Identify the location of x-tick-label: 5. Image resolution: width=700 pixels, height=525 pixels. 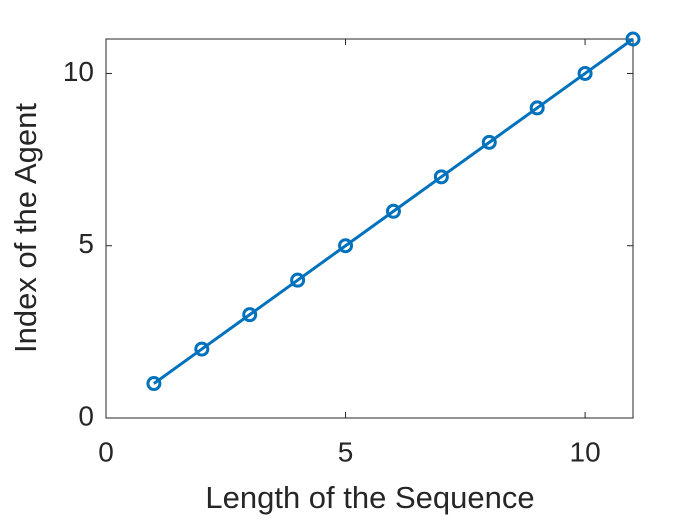
(346, 451).